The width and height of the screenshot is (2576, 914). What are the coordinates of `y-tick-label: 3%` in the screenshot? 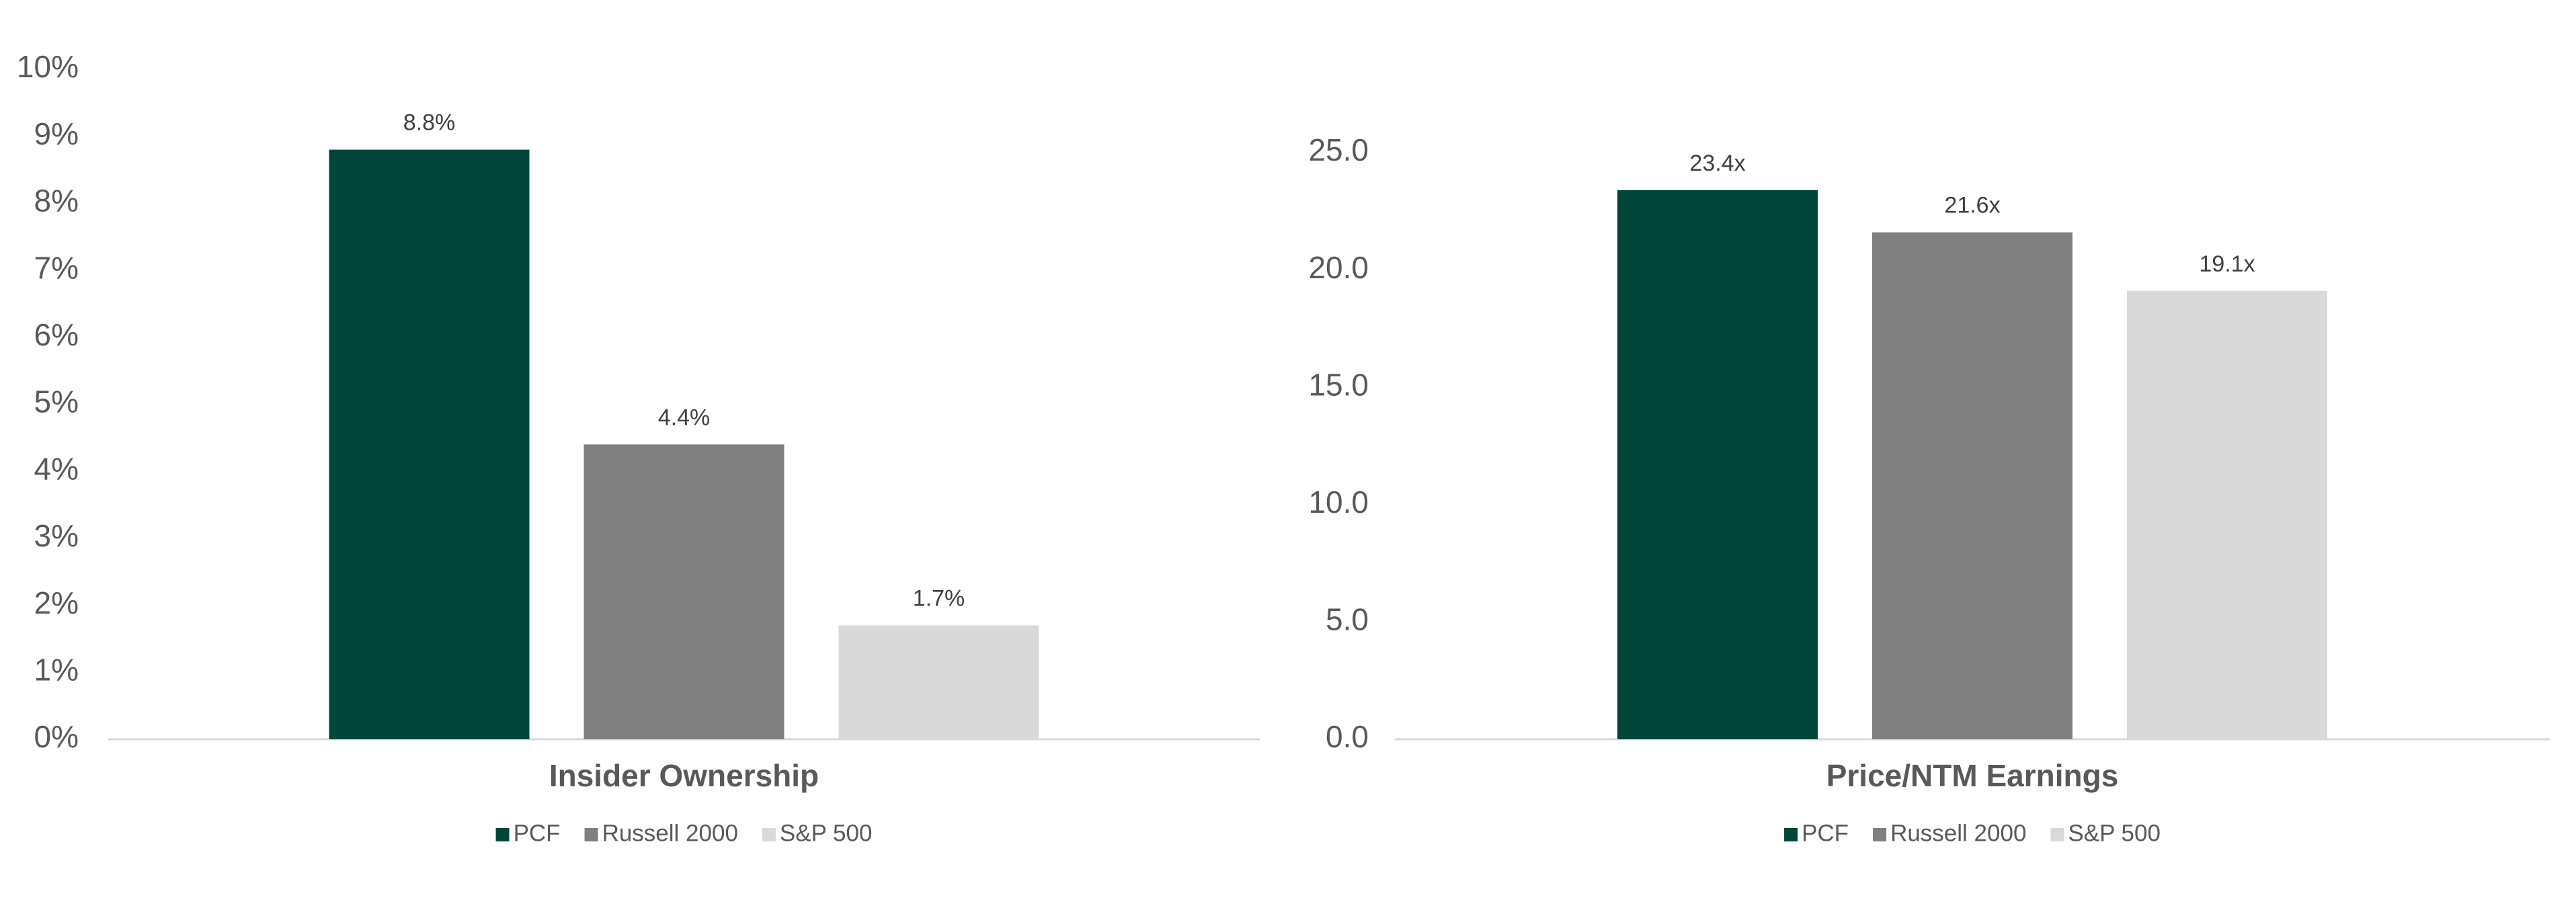 It's located at (56, 535).